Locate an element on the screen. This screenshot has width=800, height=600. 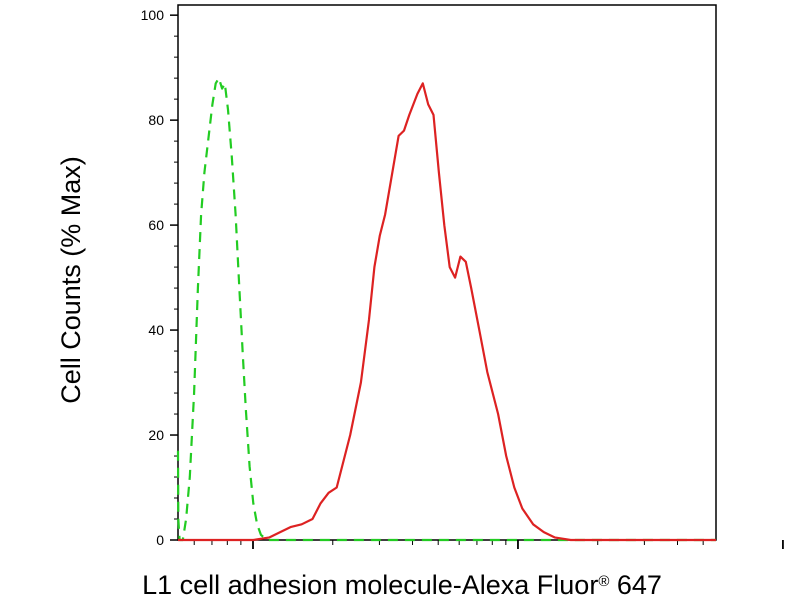
x-axis-title-superscript: ® is located at coordinates (603, 581).